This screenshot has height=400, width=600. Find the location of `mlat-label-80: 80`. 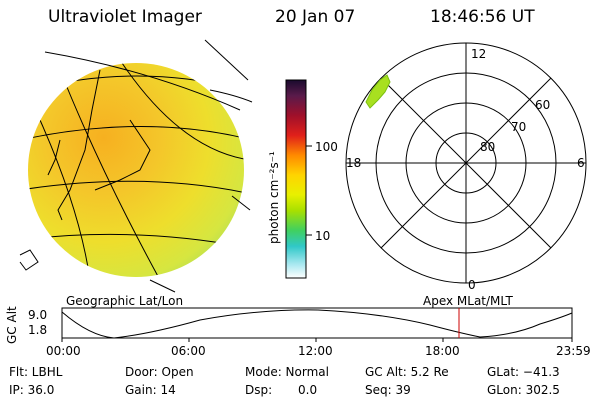

mlat-label-80: 80 is located at coordinates (488, 147).